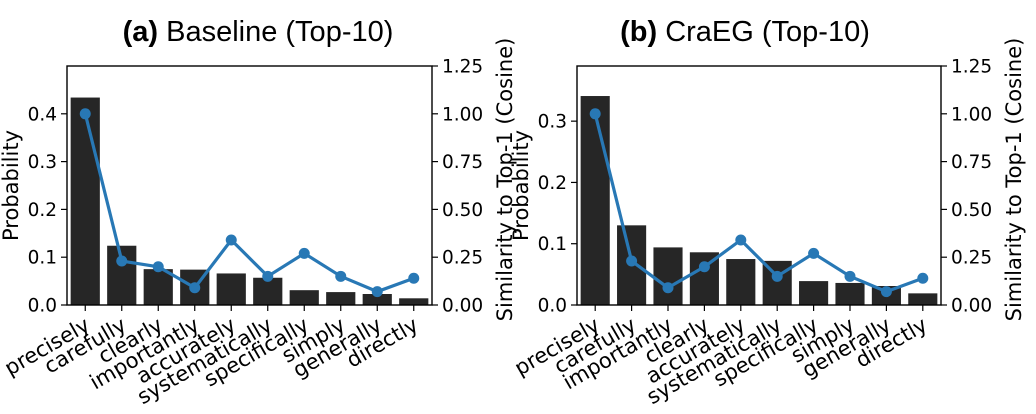 Image resolution: width=1036 pixels, height=414 pixels. Describe the element at coordinates (268, 291) in the screenshot. I see `bar-systematically` at that location.